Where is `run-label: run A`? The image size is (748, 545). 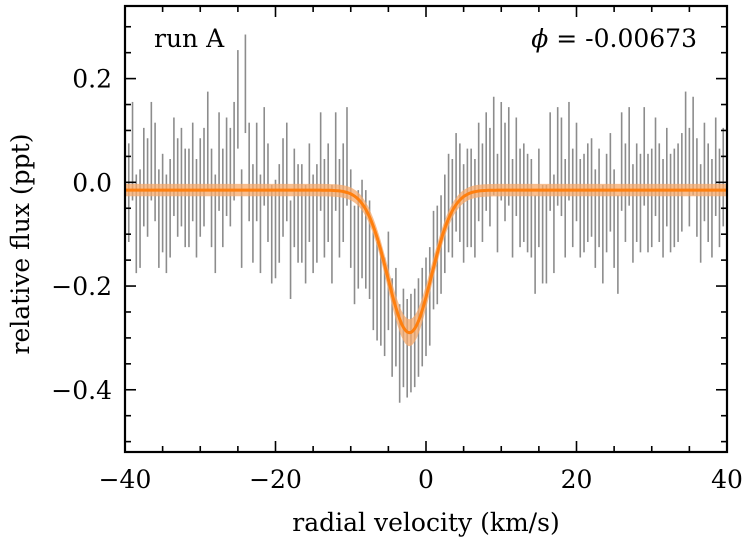 run-label: run A is located at coordinates (189, 38).